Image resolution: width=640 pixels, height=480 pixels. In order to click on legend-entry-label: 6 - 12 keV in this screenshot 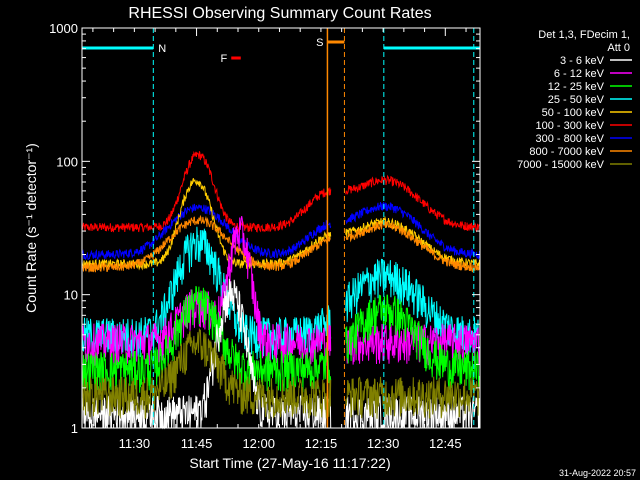, I will do `click(579, 74)`.